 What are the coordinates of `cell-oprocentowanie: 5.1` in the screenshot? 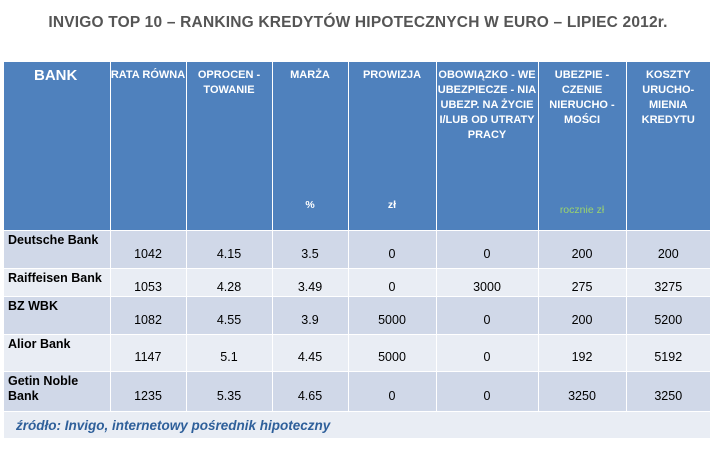 It's located at (229, 353).